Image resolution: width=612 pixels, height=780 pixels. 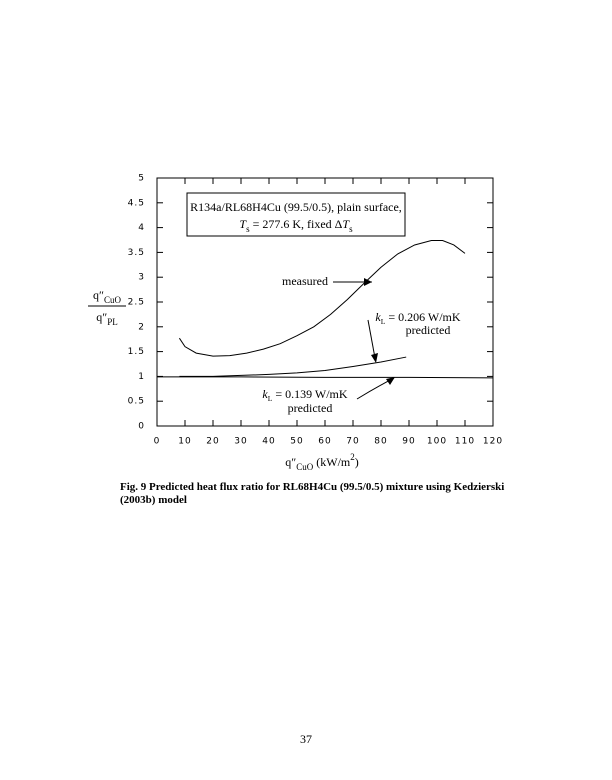 I want to click on x-axis-label: q″CuO (kW/m2), so click(x=322, y=462).